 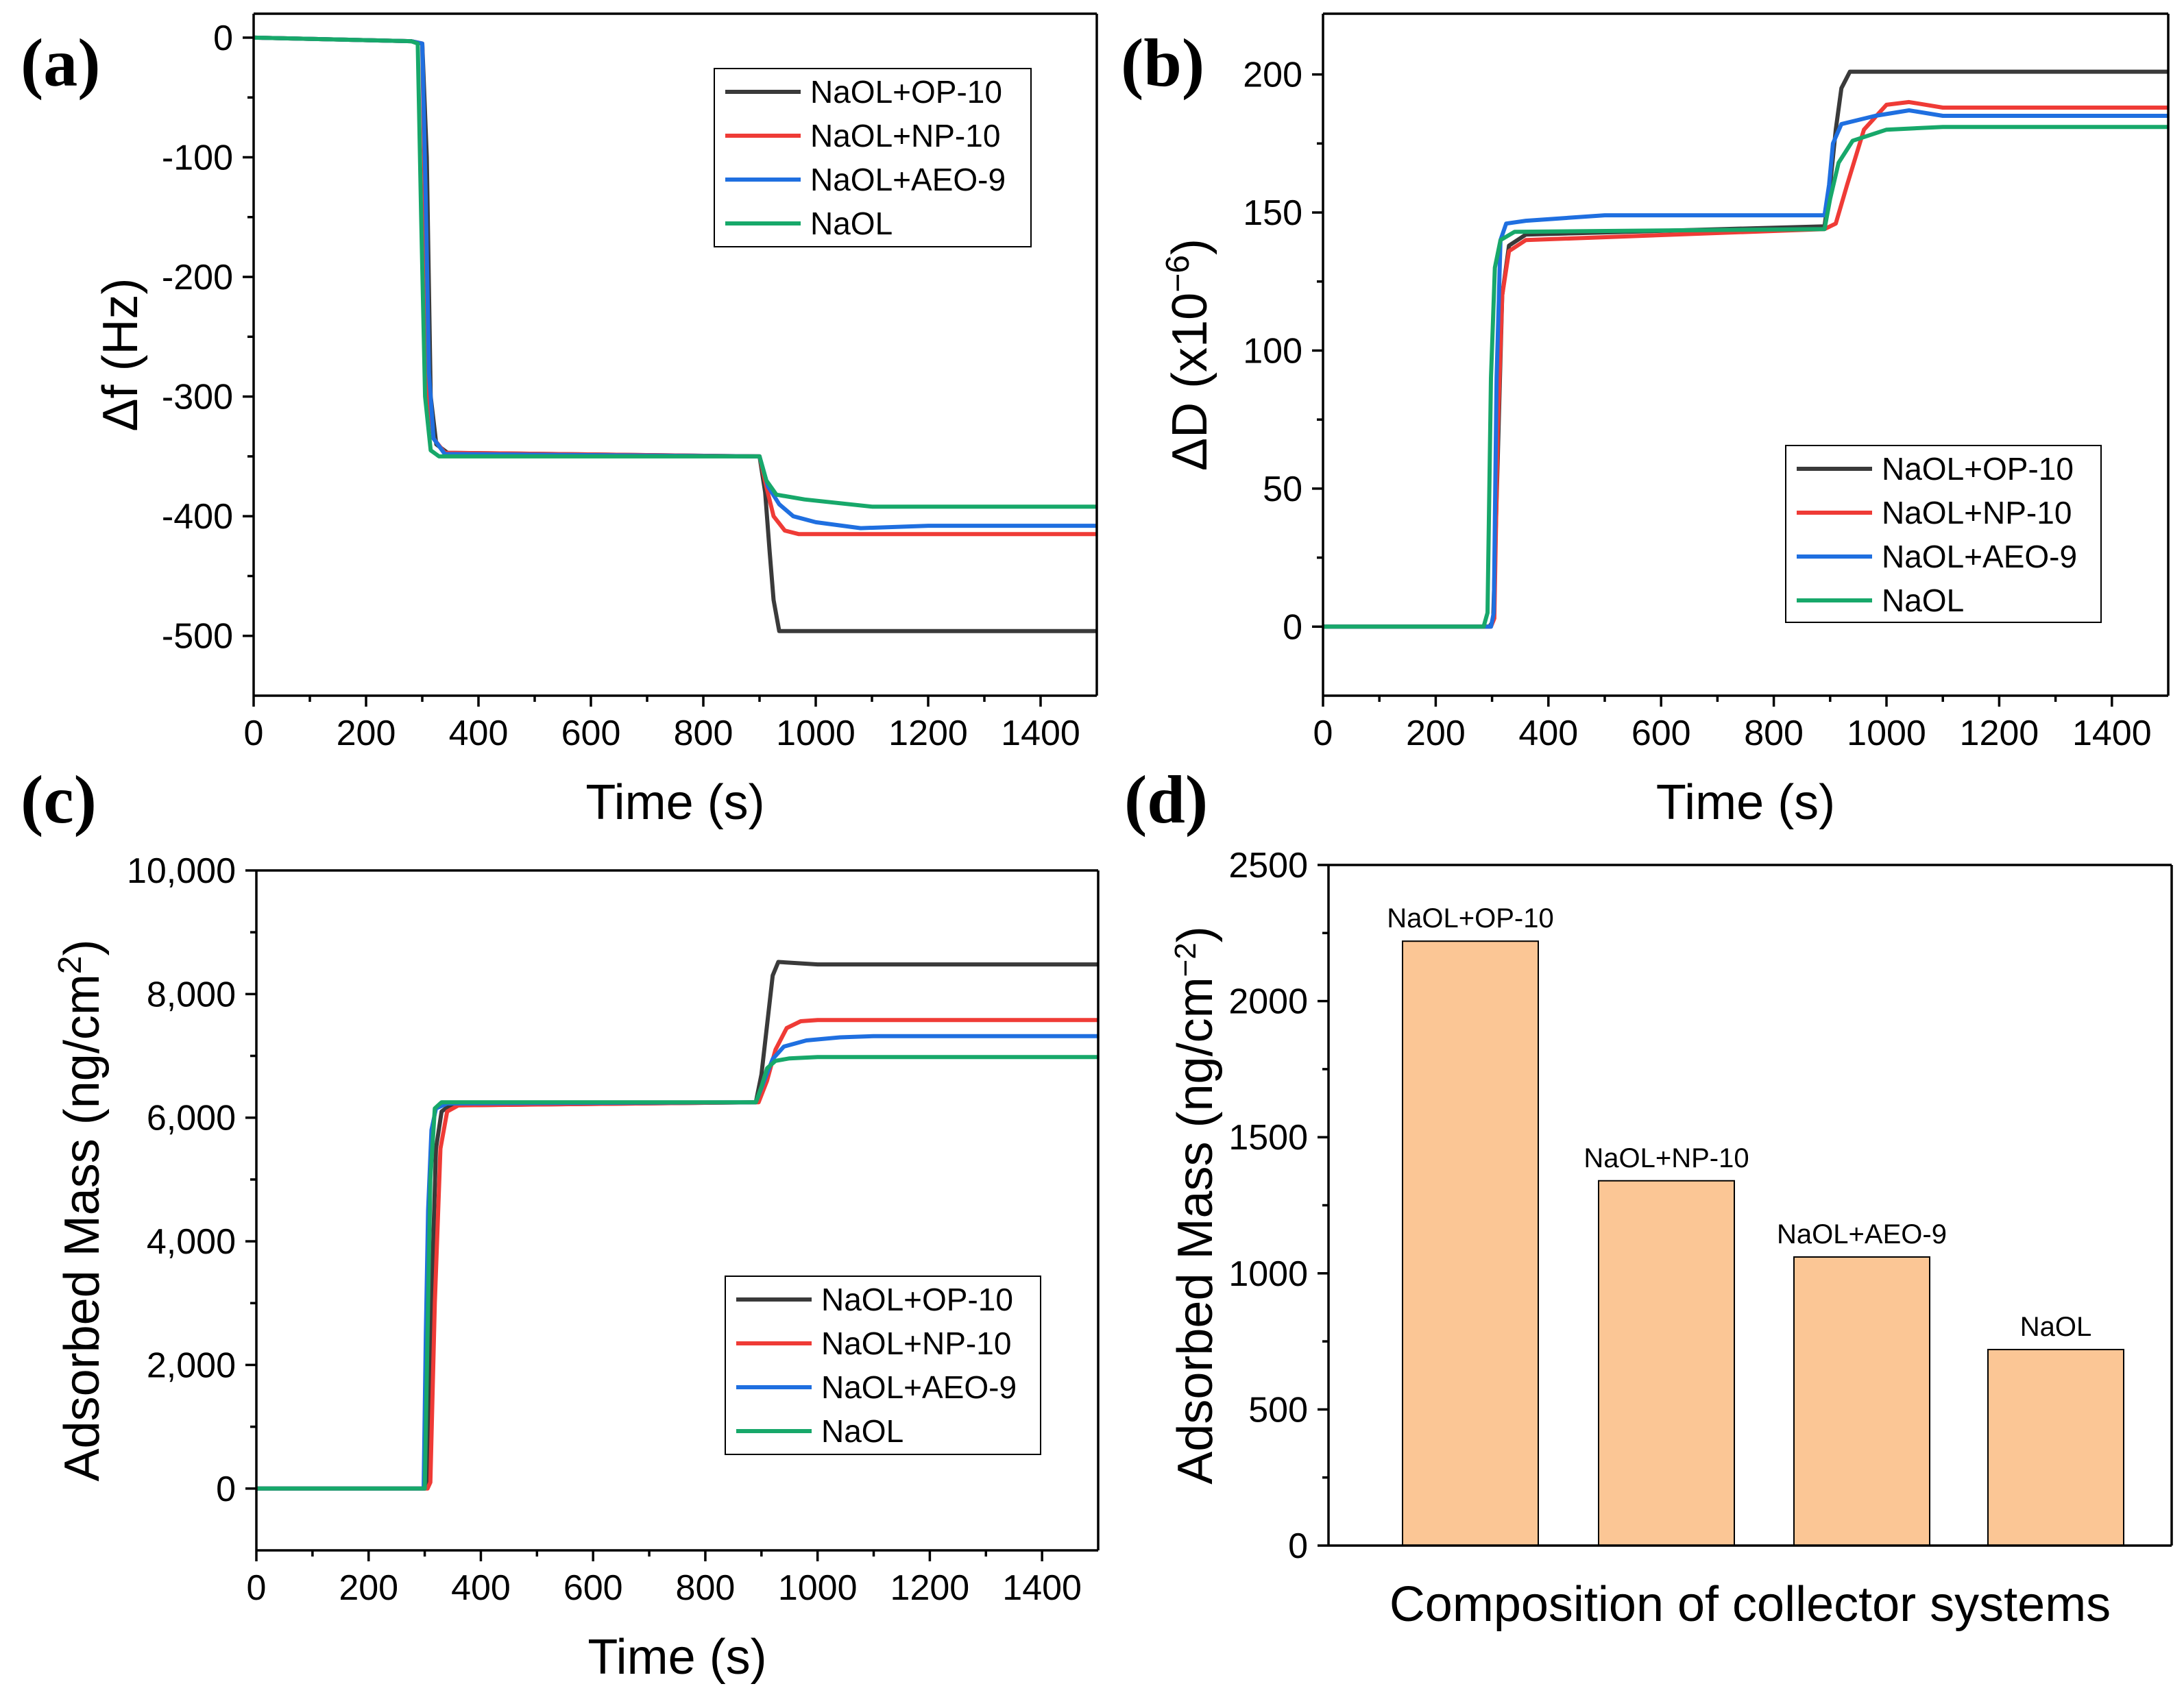 I want to click on y-tick-label: 2500, so click(x=1268, y=866).